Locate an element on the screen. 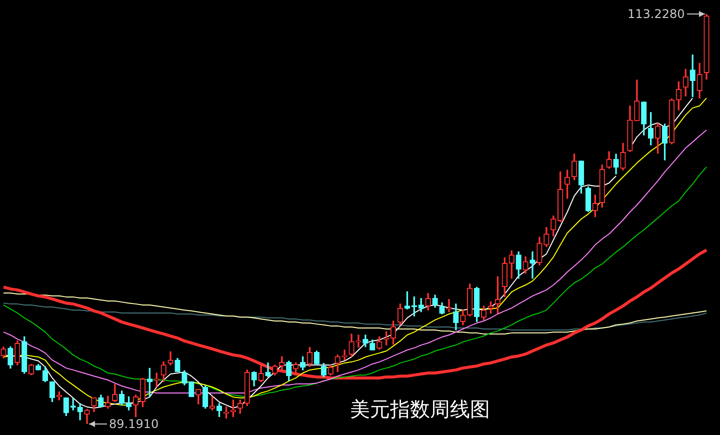 This screenshot has height=435, width=720. annotation: 89.1910 is located at coordinates (134, 424).